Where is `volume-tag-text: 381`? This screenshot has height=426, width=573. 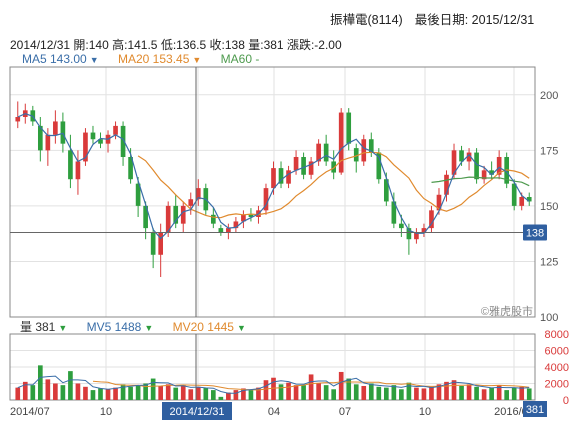 volume-tag-text: 381 is located at coordinates (535, 410).